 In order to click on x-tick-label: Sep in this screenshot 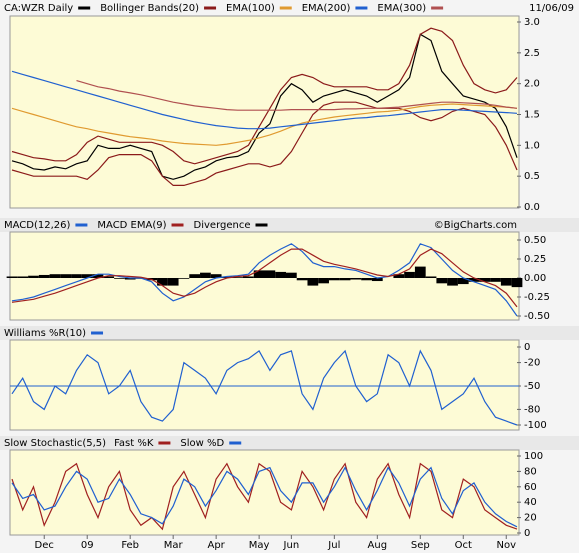, I will do `click(420, 545)`.